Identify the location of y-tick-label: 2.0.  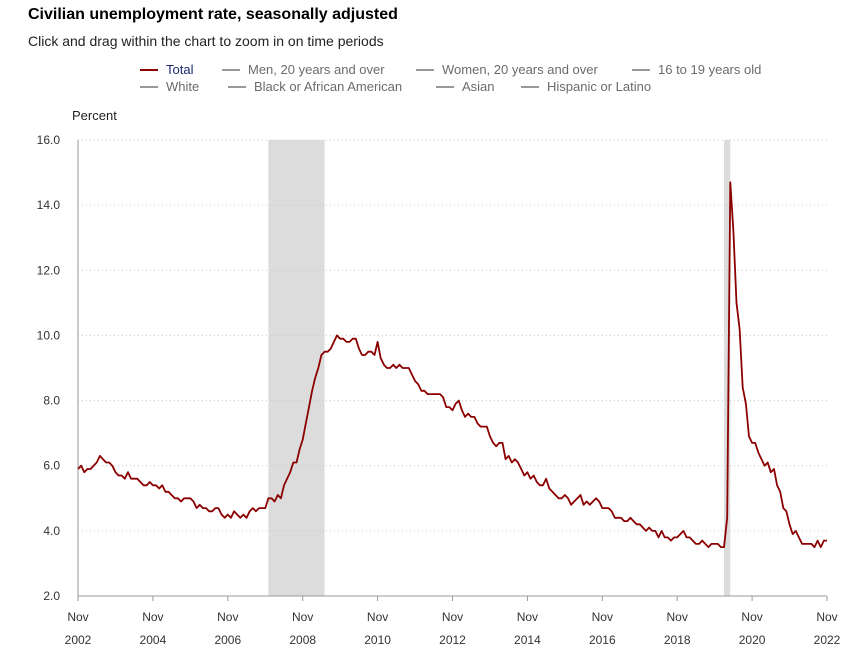
(51, 596).